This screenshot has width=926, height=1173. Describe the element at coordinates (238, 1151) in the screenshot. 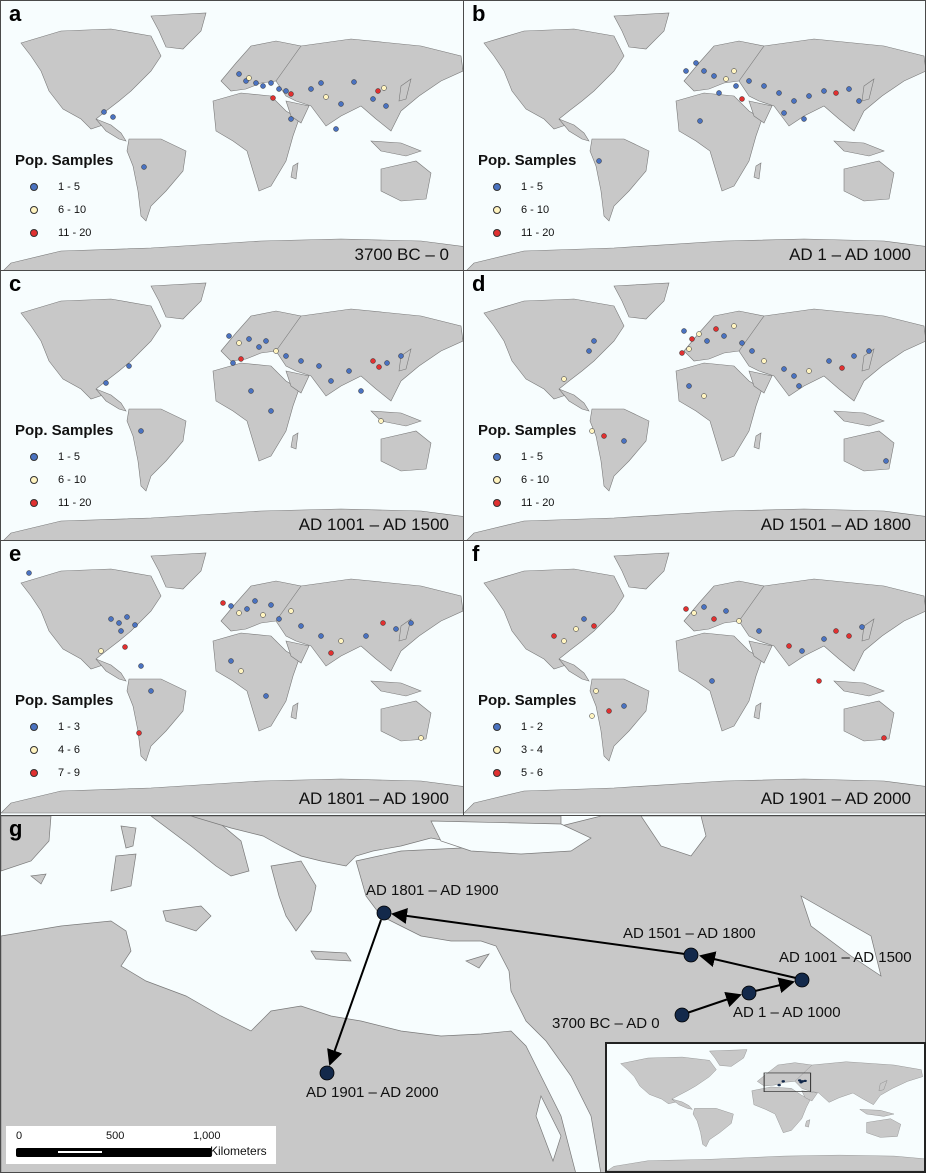

I see `scale-unit: Kilometers` at that location.